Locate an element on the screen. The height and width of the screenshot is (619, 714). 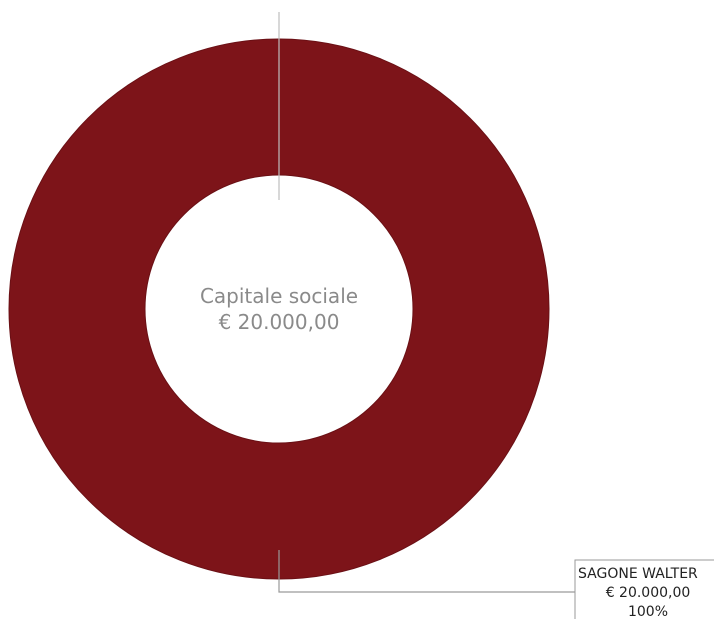
slice-label-value: € 20.000,00 is located at coordinates (648, 593).